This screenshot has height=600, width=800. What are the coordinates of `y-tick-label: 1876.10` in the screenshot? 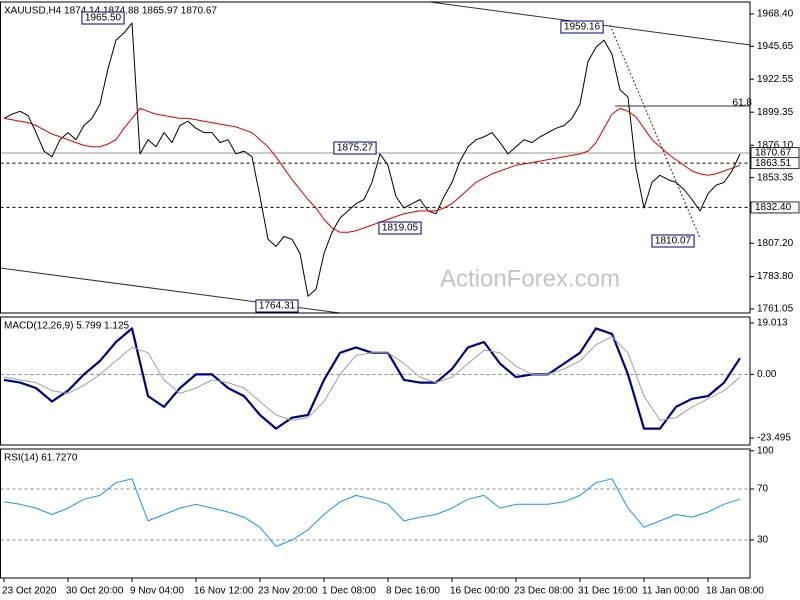 It's located at (775, 145).